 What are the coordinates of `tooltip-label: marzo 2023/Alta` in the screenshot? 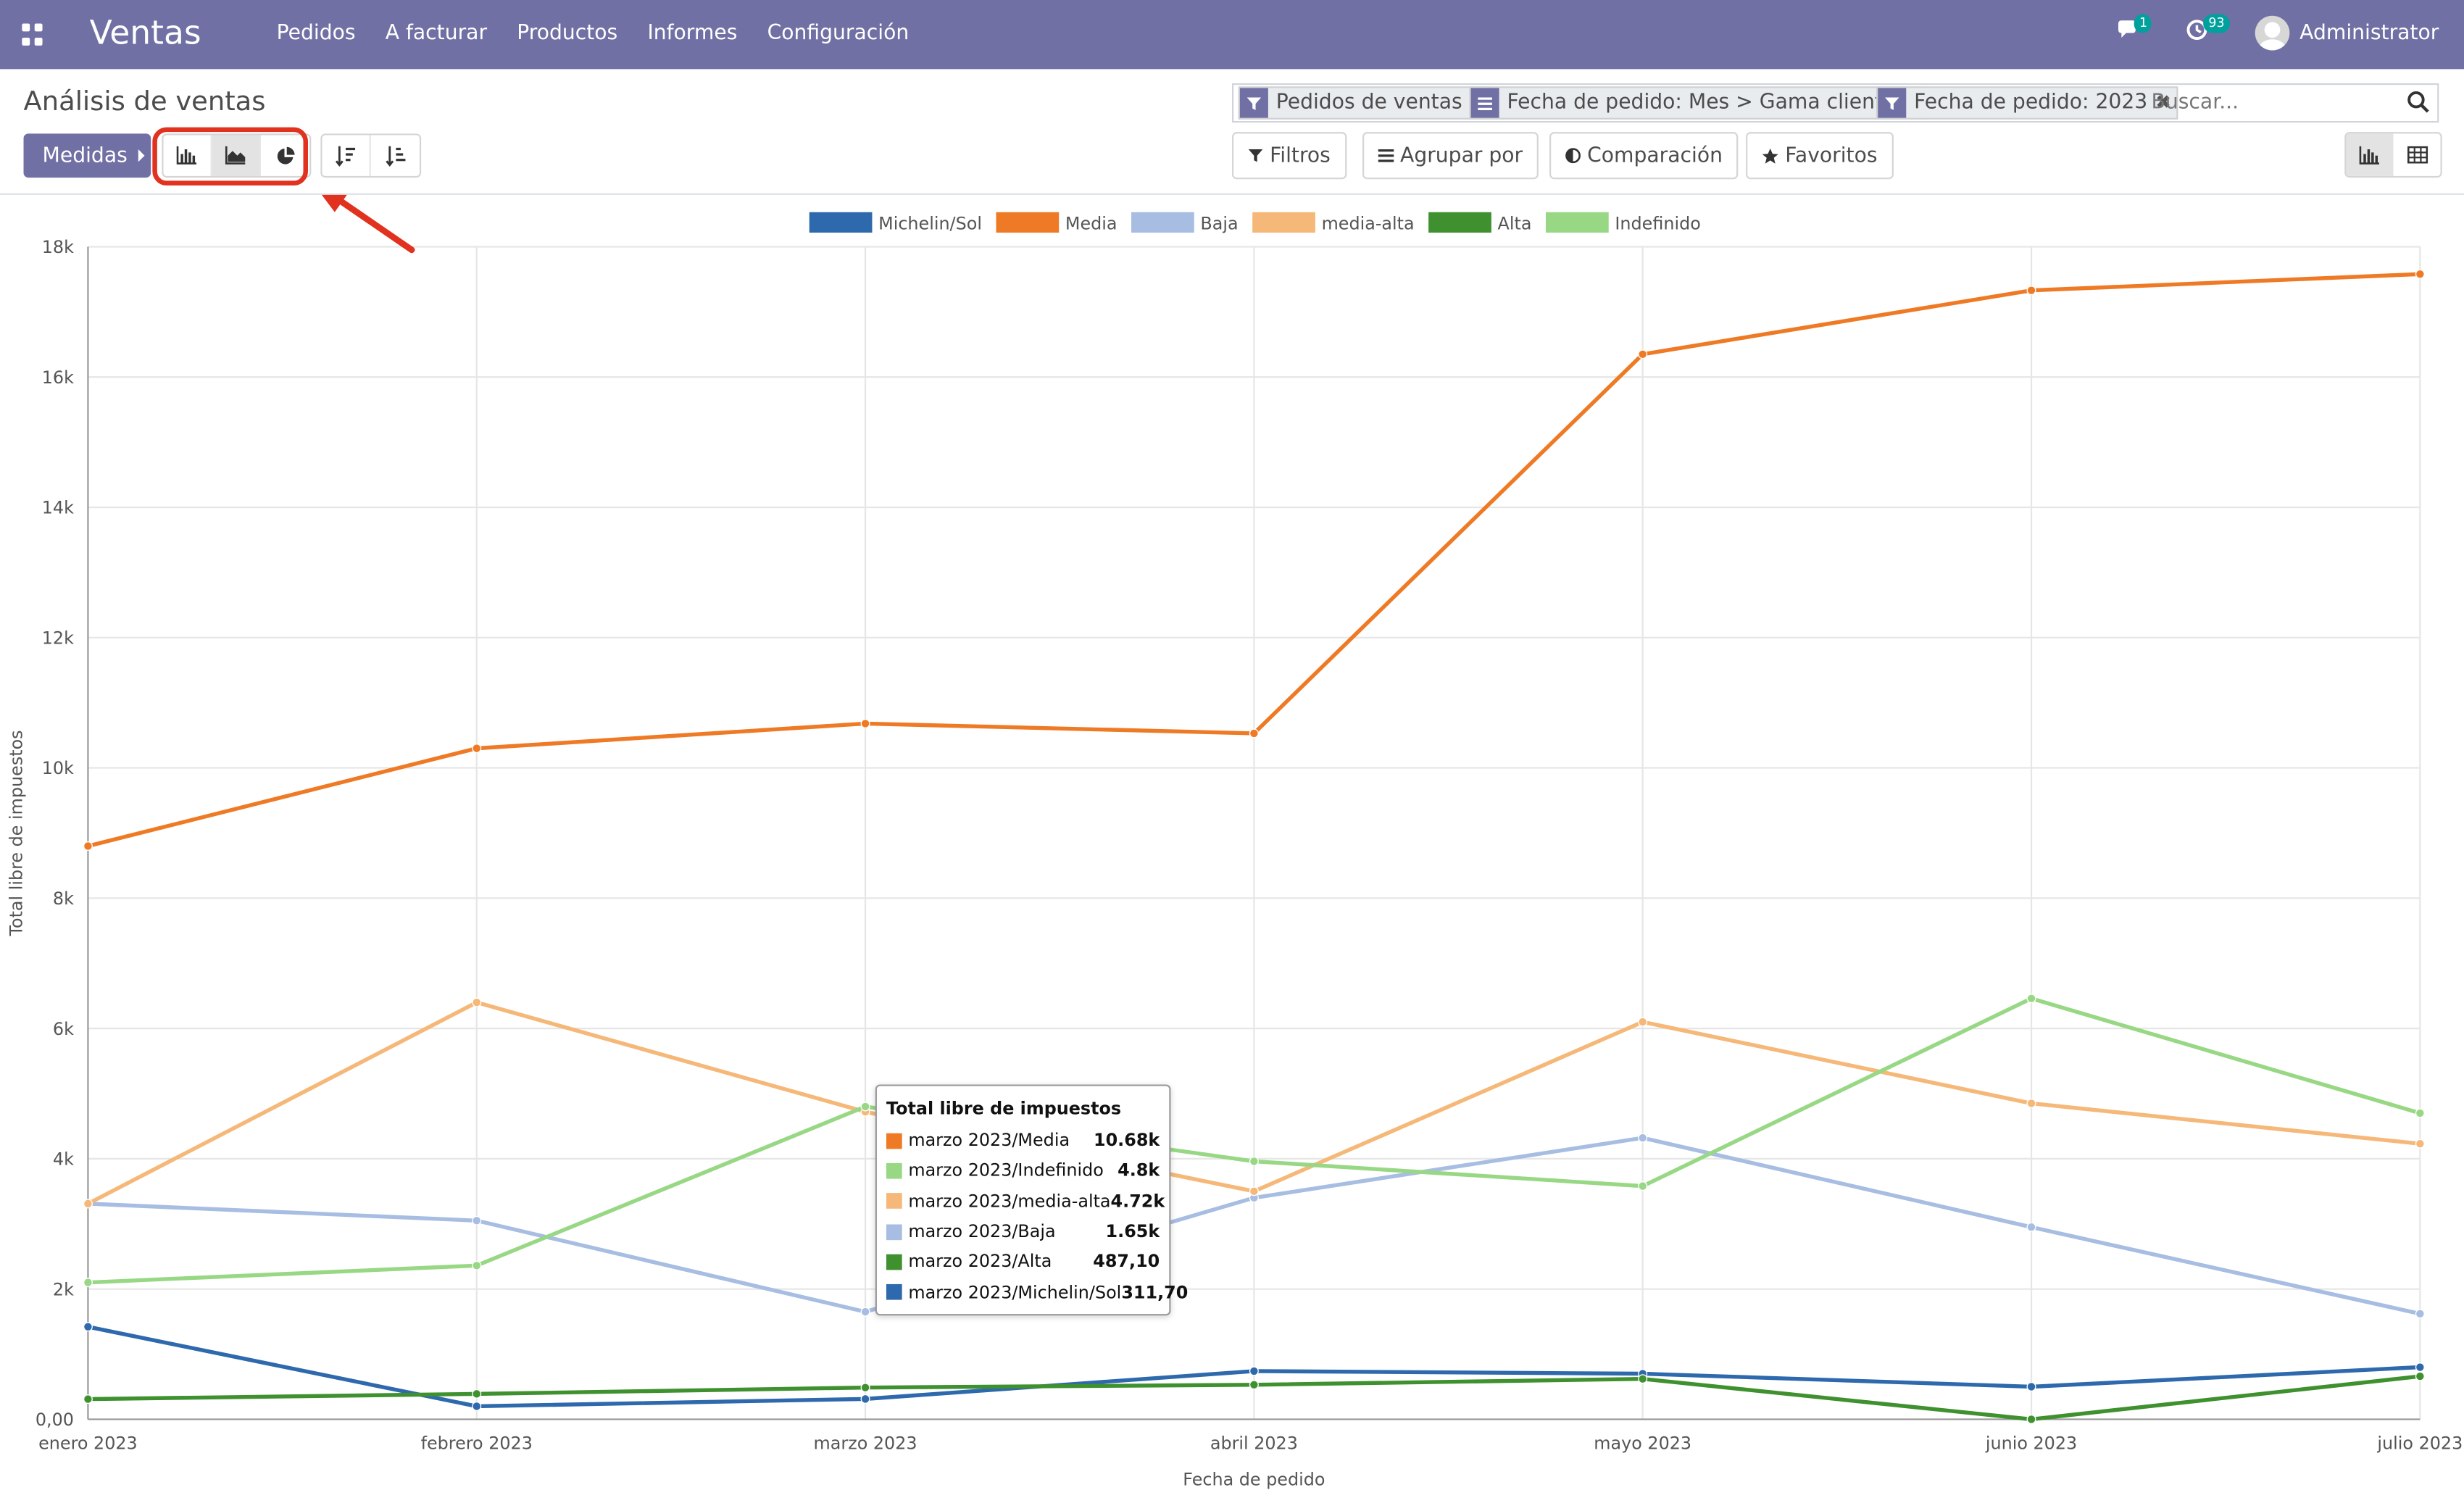 It's located at (980, 1262).